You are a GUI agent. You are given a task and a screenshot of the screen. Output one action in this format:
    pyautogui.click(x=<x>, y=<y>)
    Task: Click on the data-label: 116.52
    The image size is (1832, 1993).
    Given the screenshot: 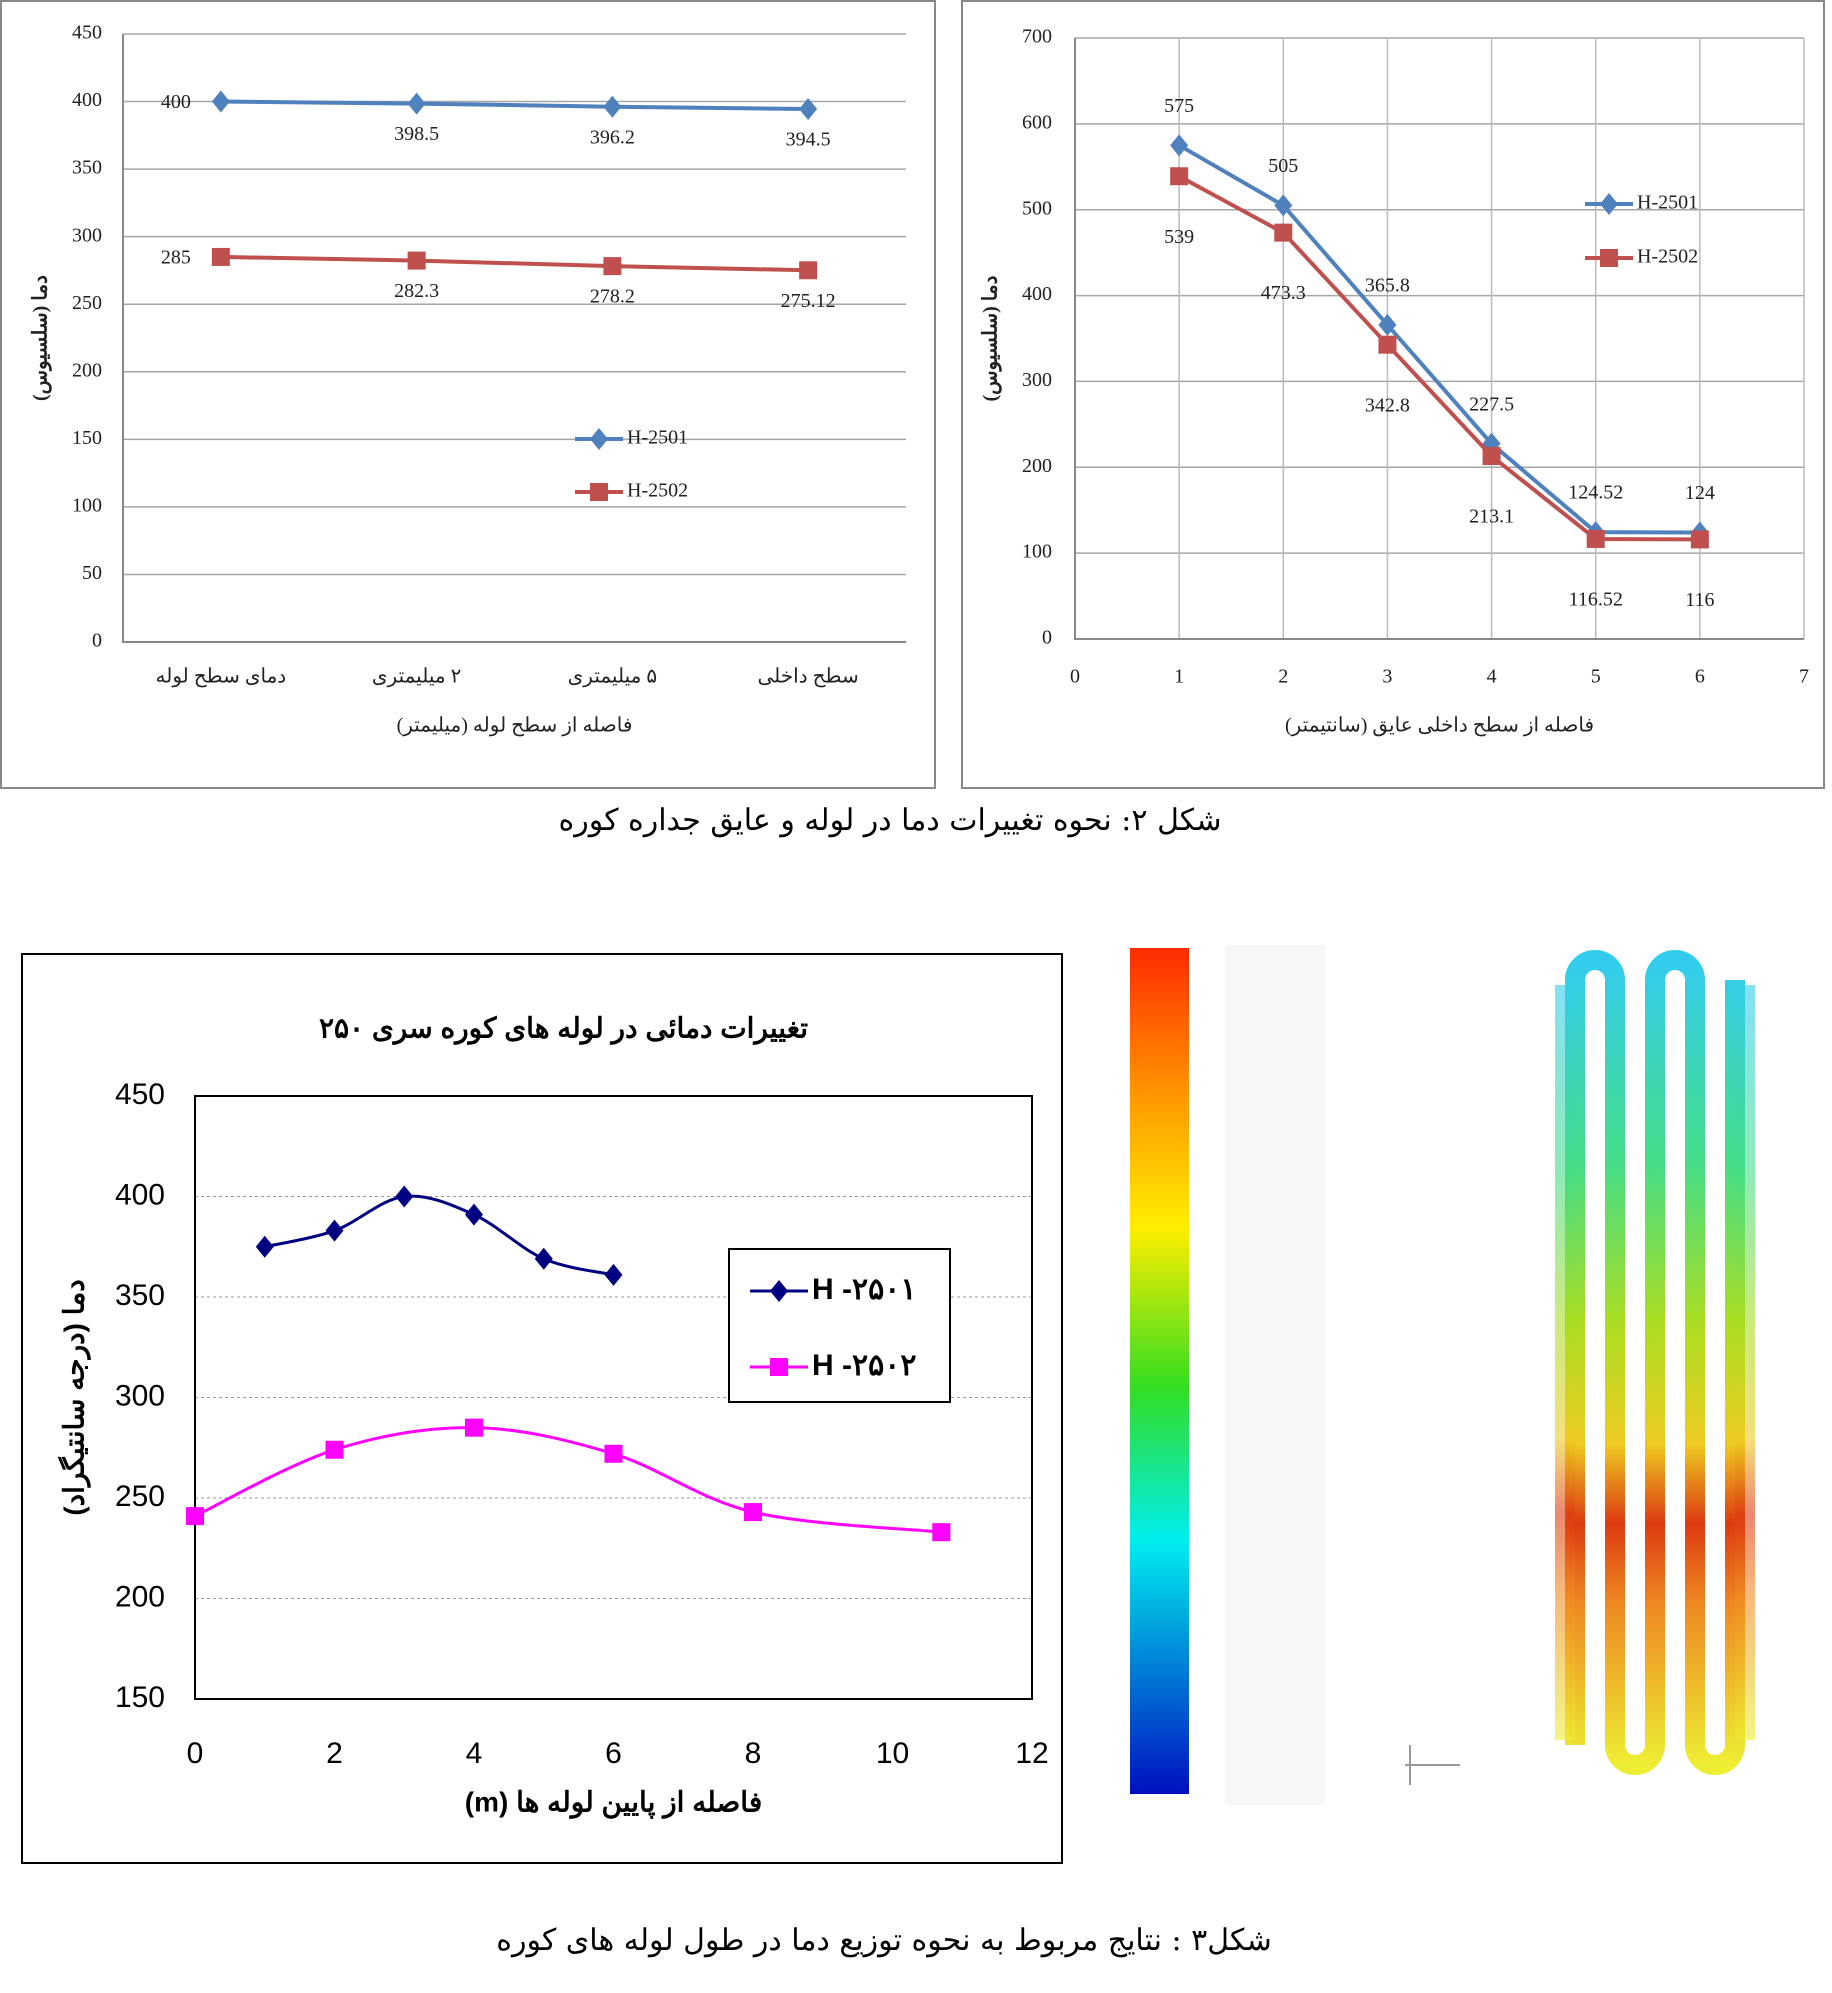 What is the action you would take?
    pyautogui.click(x=1596, y=600)
    